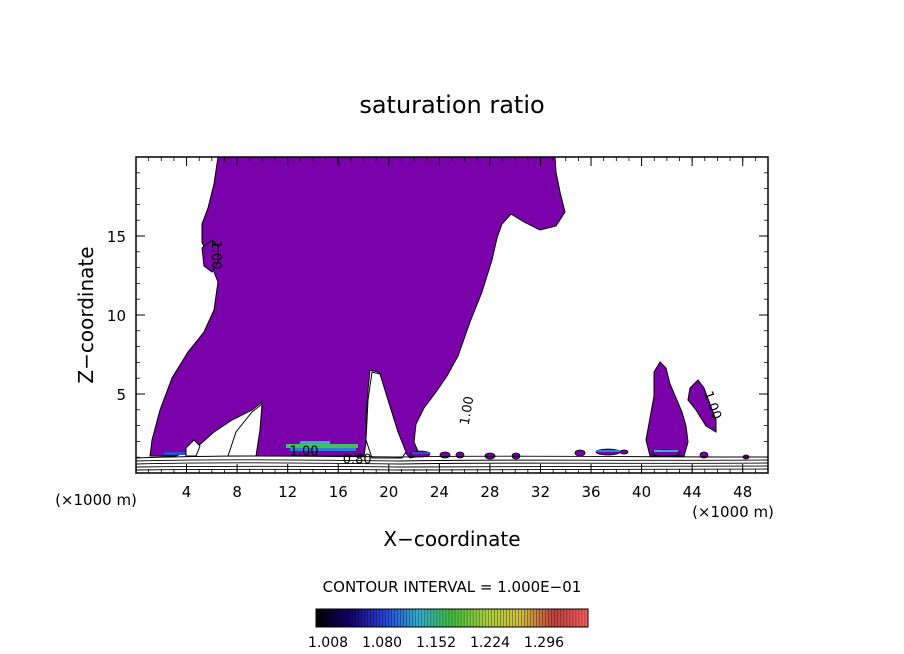 The image size is (904, 654). I want to click on colorbar-tick-label: 1.152, so click(436, 643).